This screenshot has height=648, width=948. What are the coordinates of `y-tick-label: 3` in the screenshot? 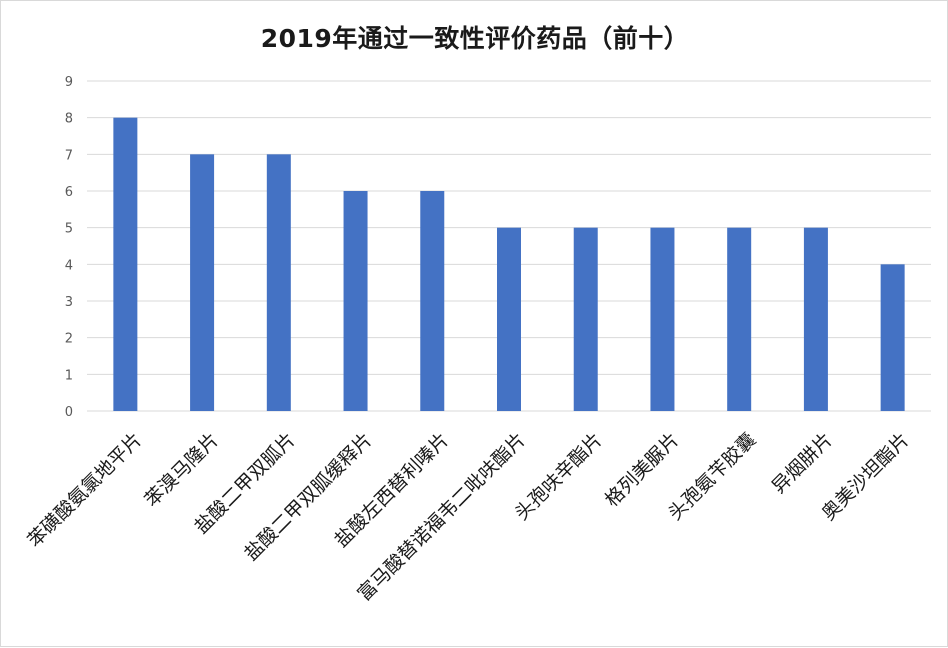 It's located at (69, 302).